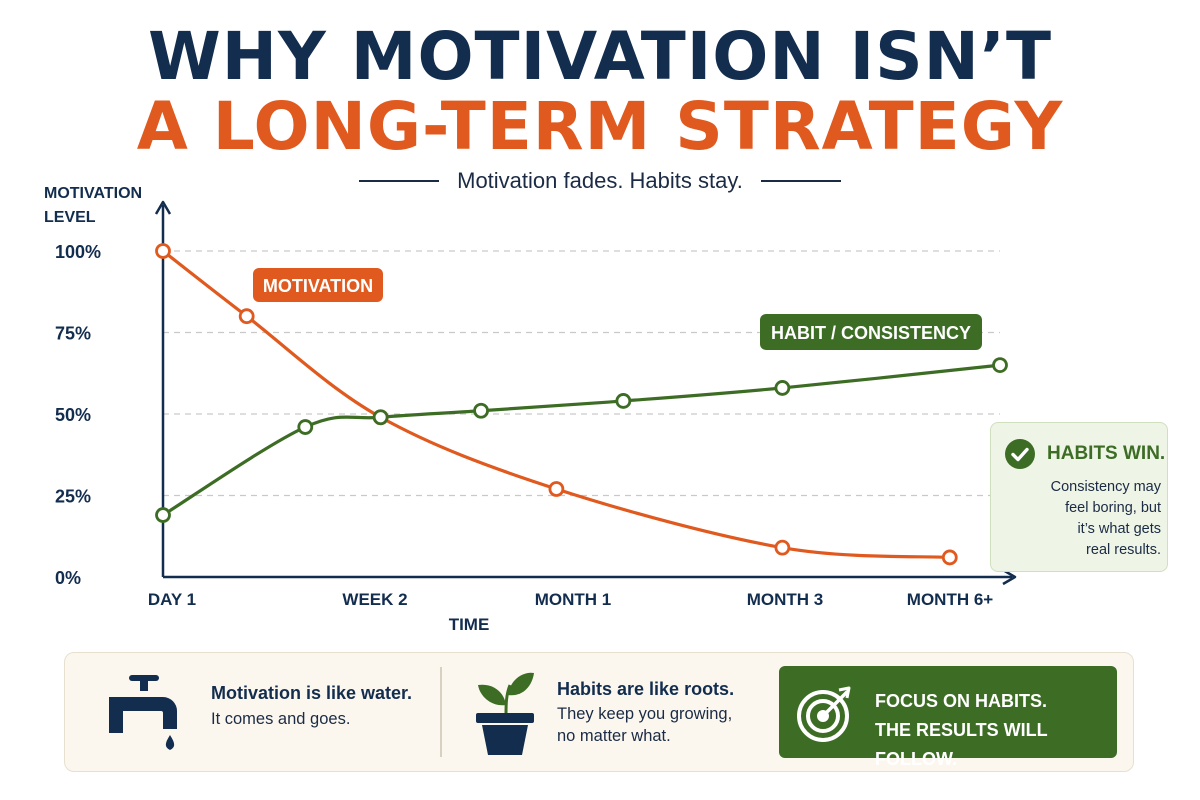 The height and width of the screenshot is (800, 1200). What do you see at coordinates (469, 624) in the screenshot?
I see `x-axis-title: TIME` at bounding box center [469, 624].